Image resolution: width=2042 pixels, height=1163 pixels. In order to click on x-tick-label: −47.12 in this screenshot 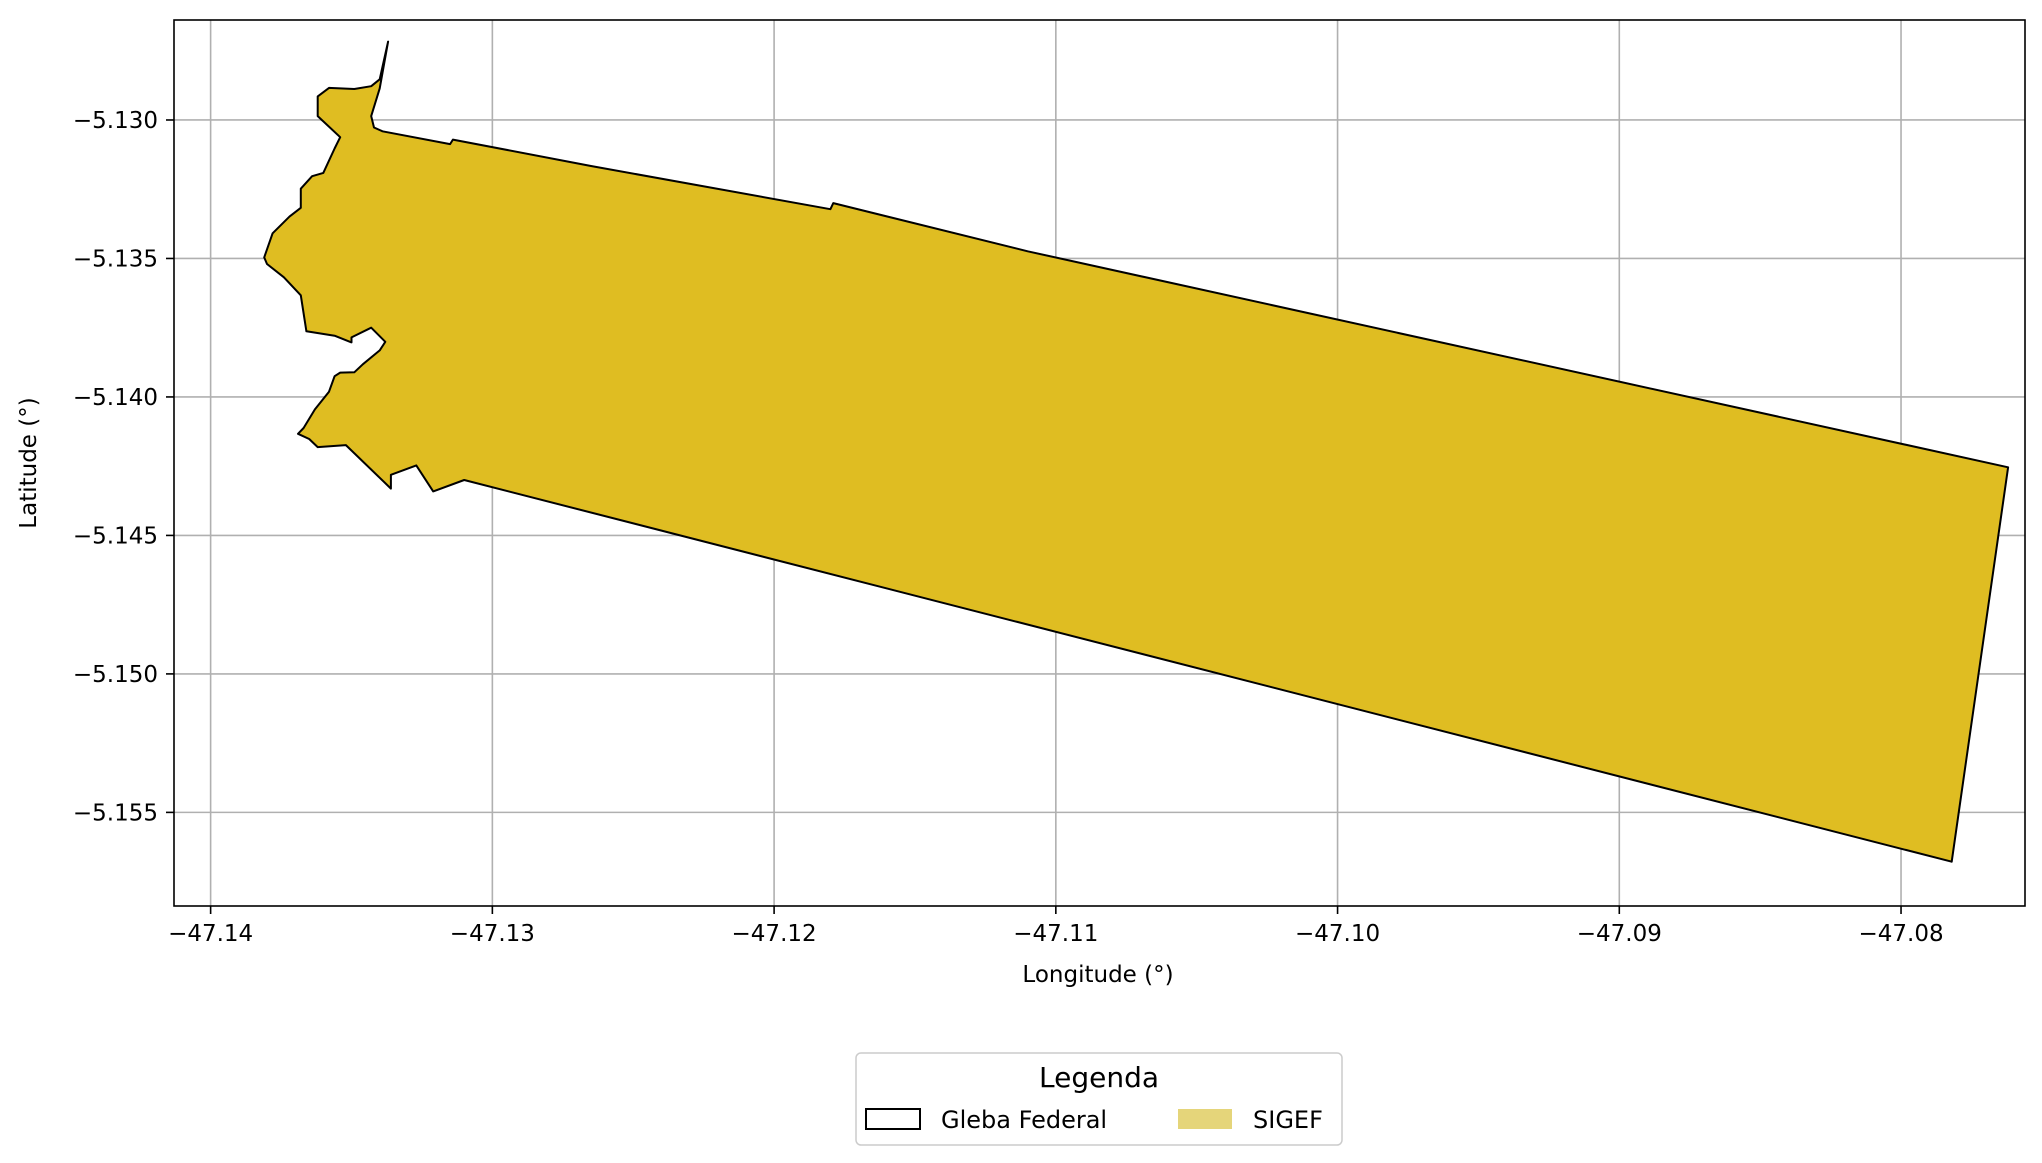, I will do `click(774, 934)`.